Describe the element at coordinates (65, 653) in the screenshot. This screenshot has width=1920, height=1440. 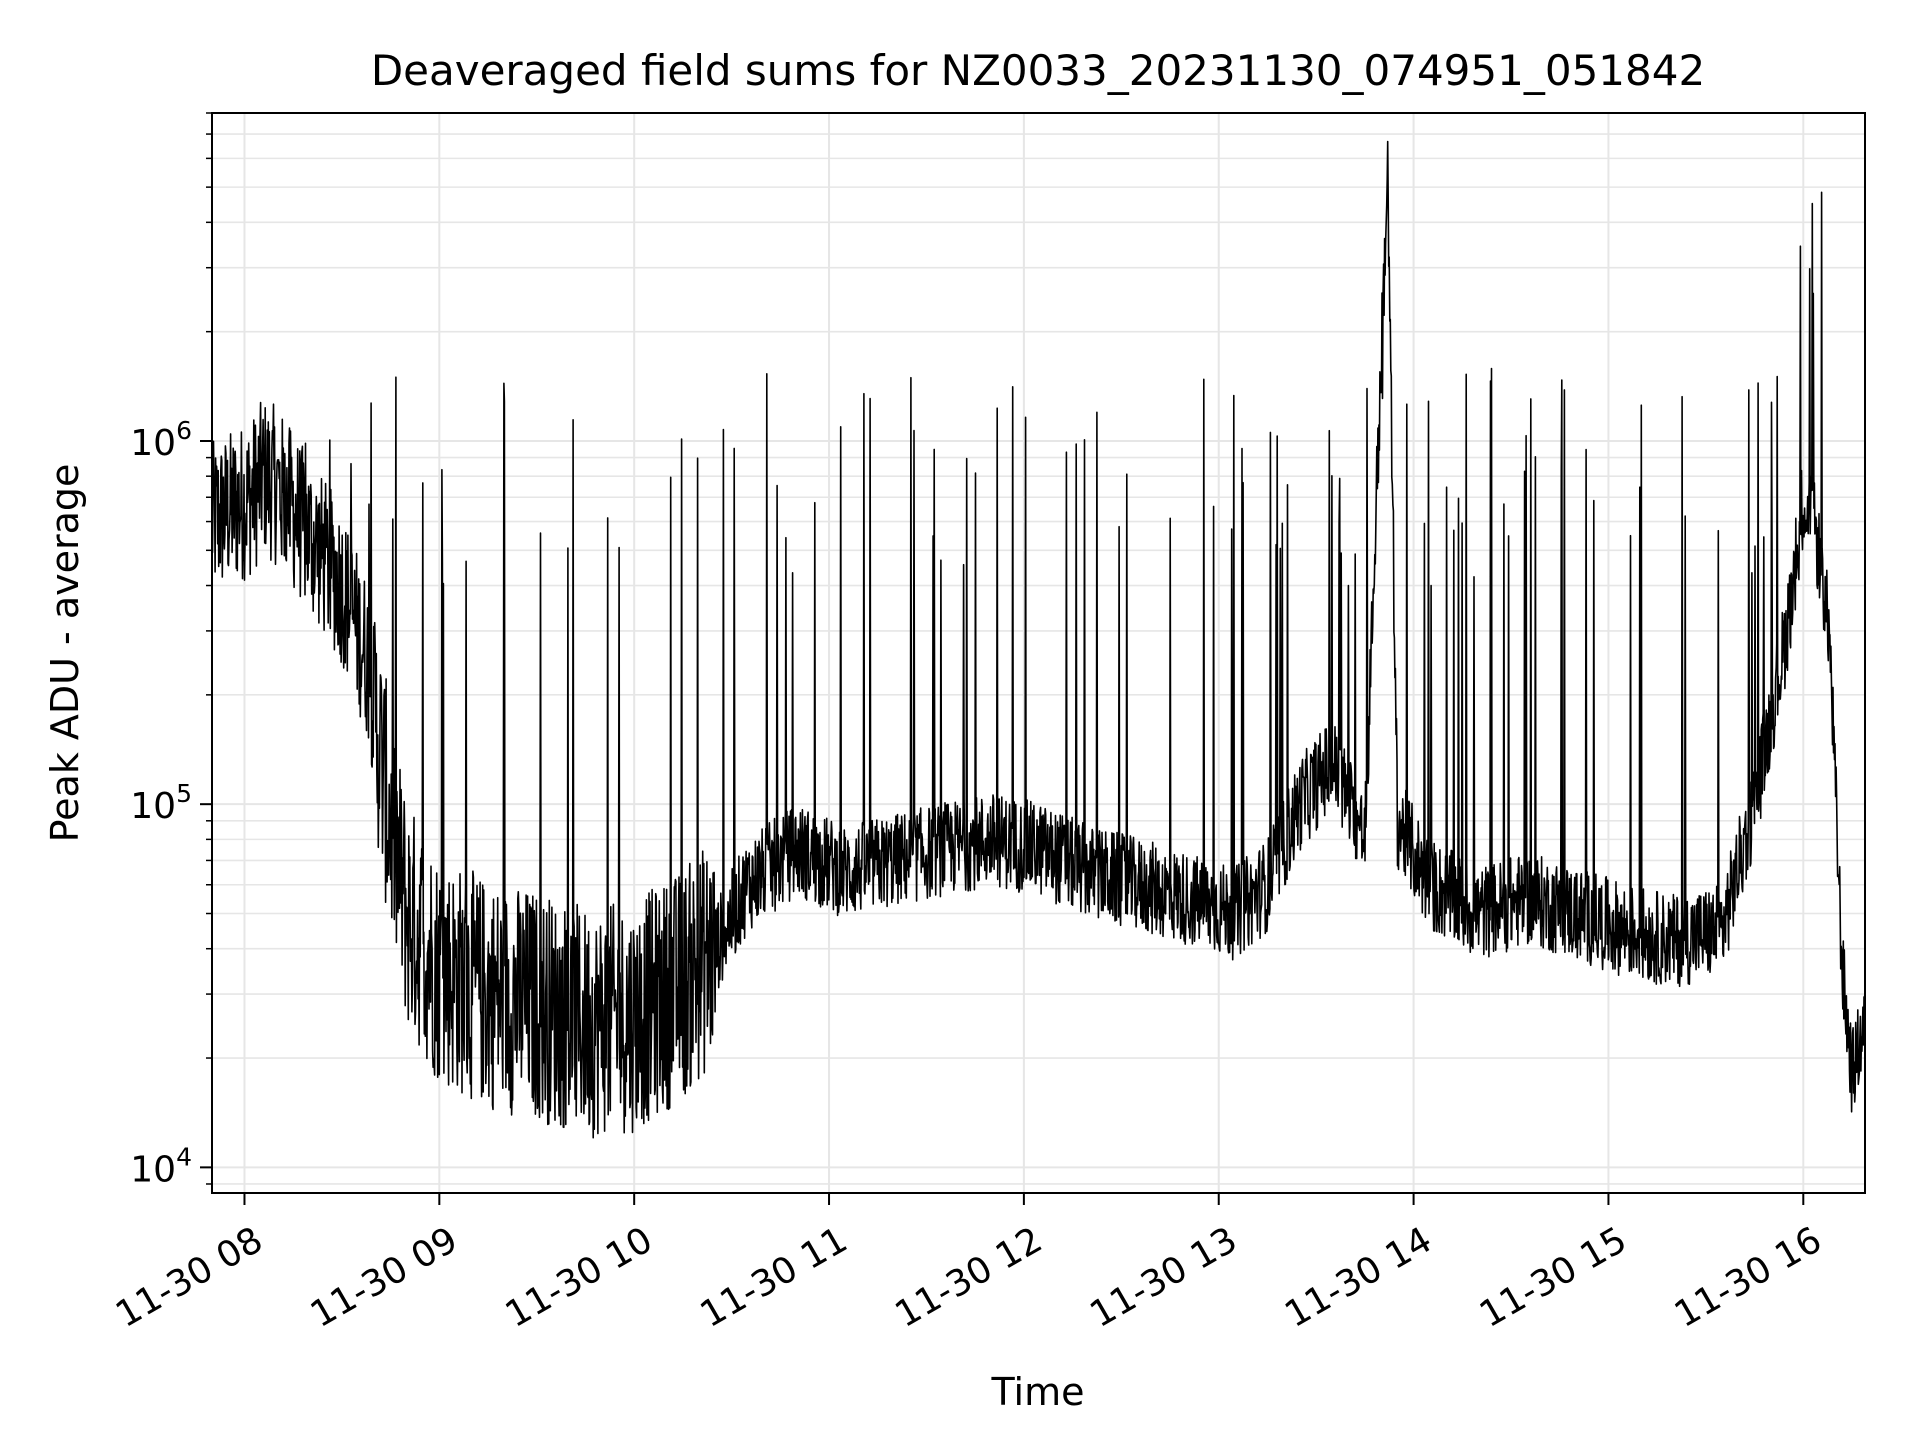
I see `y-axis-label: Peak ADU - average` at that location.